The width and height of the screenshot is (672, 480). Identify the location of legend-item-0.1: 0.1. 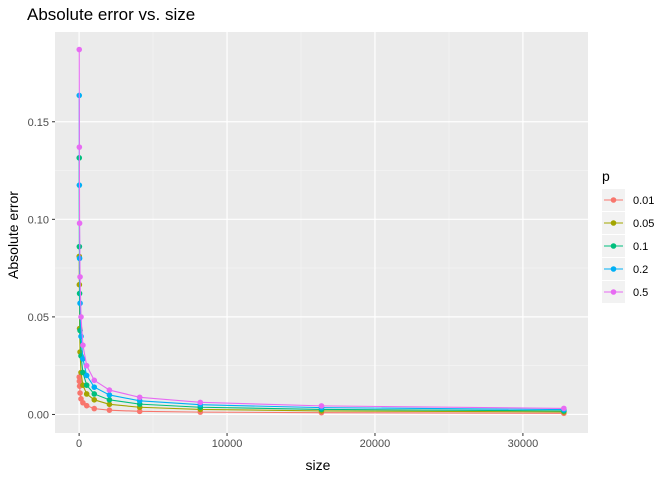
(625, 246).